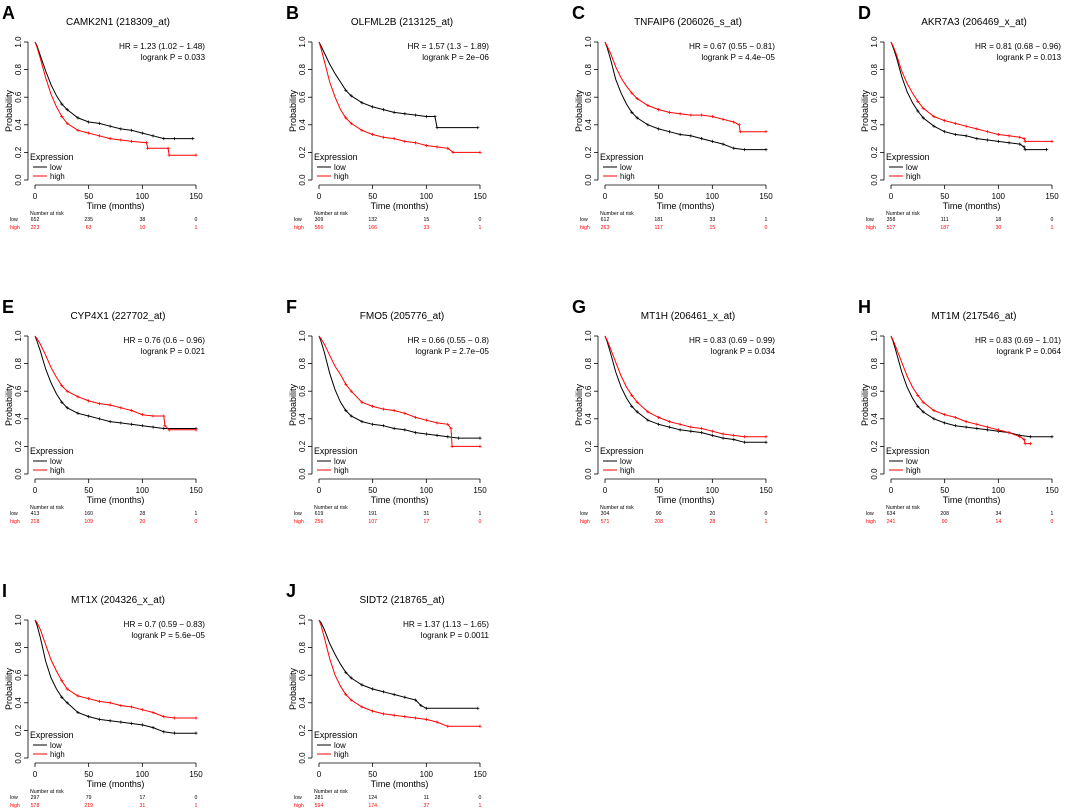 The width and height of the screenshot is (1065, 810). What do you see at coordinates (319, 522) in the screenshot?
I see `risk-value: 256` at bounding box center [319, 522].